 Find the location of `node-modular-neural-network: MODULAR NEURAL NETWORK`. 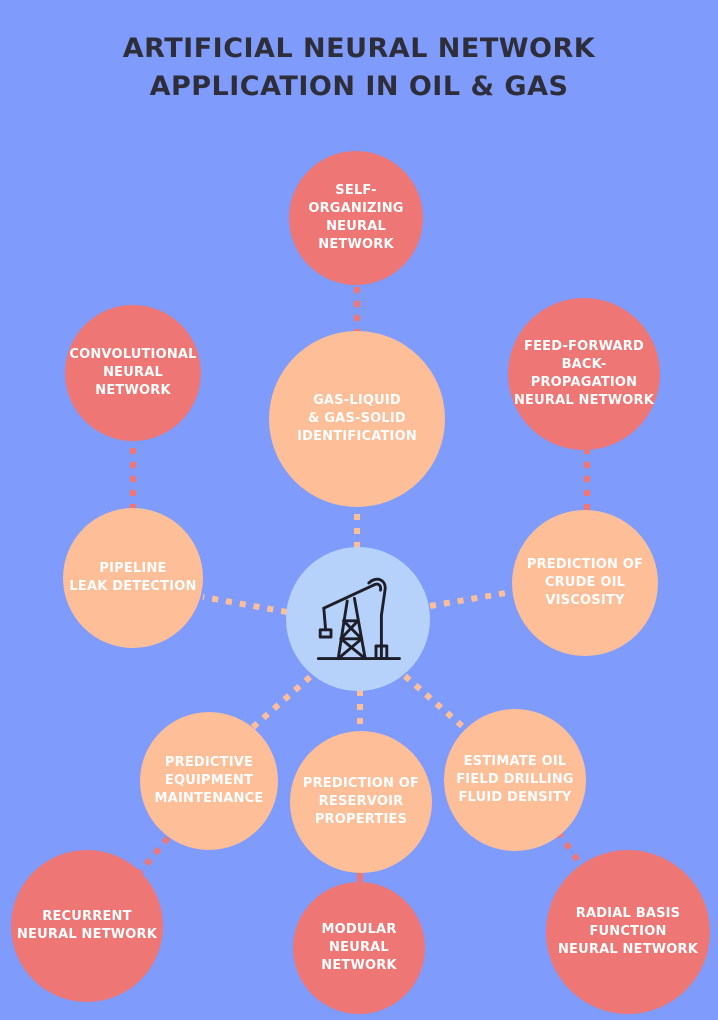

node-modular-neural-network: MODULAR NEURAL NETWORK is located at coordinates (359, 948).